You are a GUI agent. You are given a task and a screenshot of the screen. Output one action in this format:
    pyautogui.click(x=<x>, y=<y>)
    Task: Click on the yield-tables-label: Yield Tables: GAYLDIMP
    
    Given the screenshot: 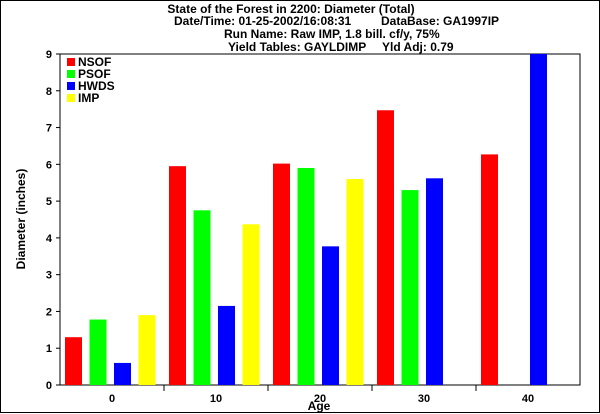 What is the action you would take?
    pyautogui.click(x=297, y=47)
    